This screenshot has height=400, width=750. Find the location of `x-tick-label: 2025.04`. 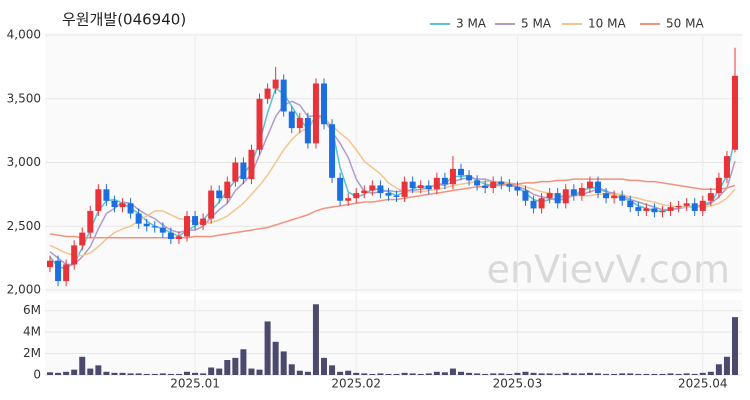

x-tick-label: 2025.04 is located at coordinates (703, 384).